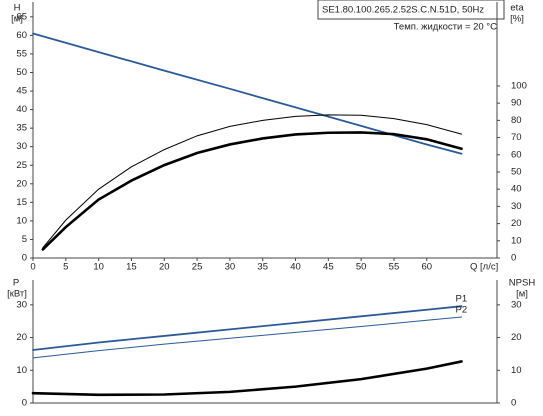  I want to click on y-tick-label: 50, so click(21, 72).